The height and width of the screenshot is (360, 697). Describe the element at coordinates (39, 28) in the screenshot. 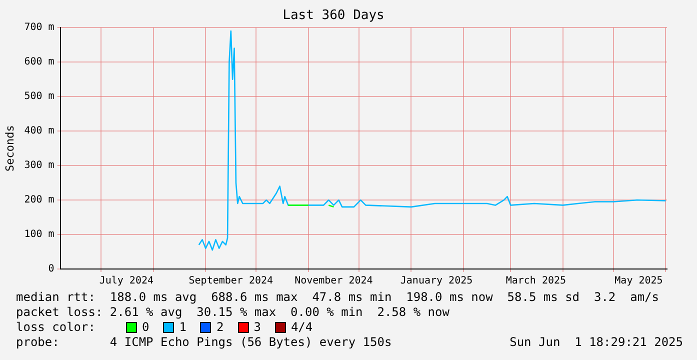

I see `y-tick-label: 700 m` at that location.